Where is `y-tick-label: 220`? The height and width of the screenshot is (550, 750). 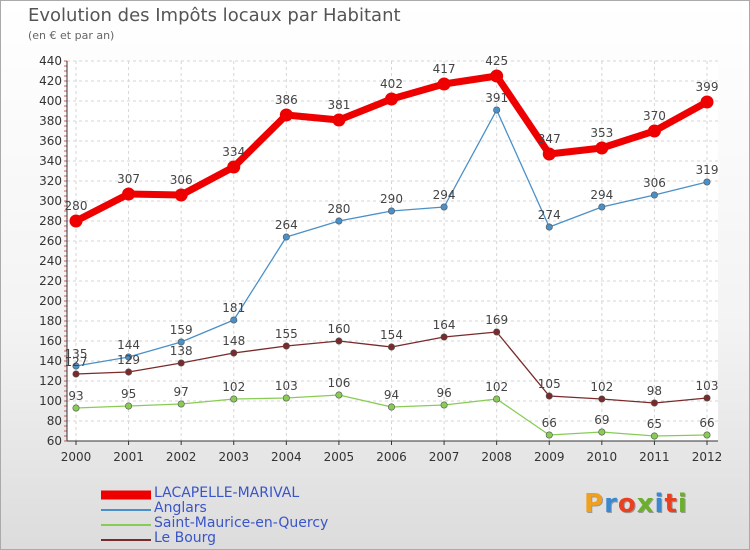 y-tick-label: 220 is located at coordinates (50, 281).